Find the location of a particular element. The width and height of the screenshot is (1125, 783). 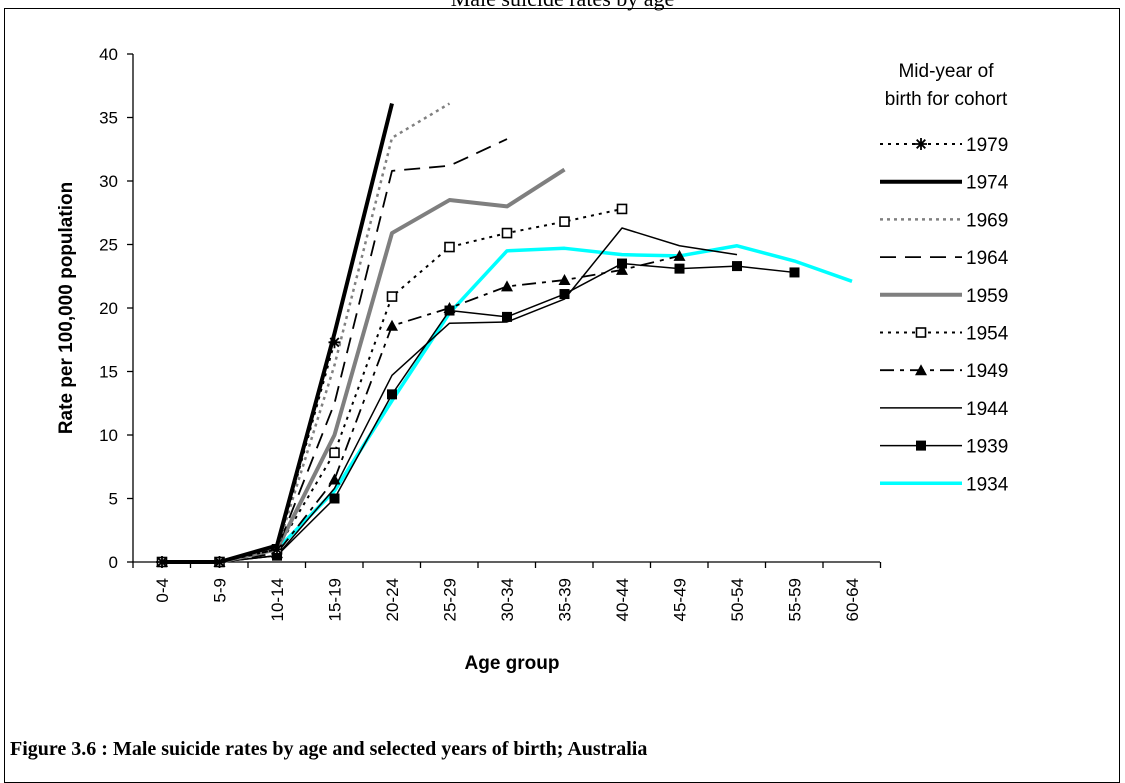

y-tick-label: 15 is located at coordinates (108, 372).